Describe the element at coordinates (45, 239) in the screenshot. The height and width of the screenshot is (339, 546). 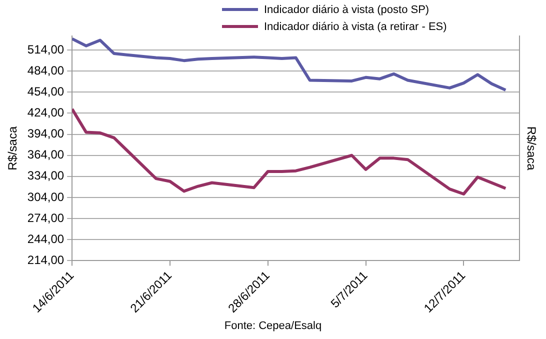
I see `y-tick-label: 244,00` at that location.